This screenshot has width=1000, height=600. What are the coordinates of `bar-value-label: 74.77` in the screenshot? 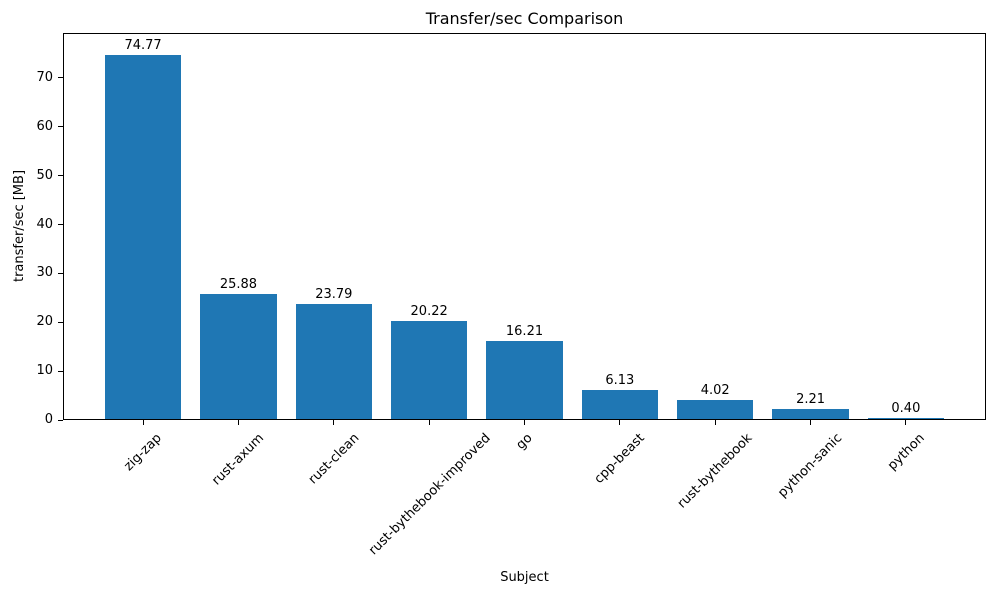 It's located at (143, 45).